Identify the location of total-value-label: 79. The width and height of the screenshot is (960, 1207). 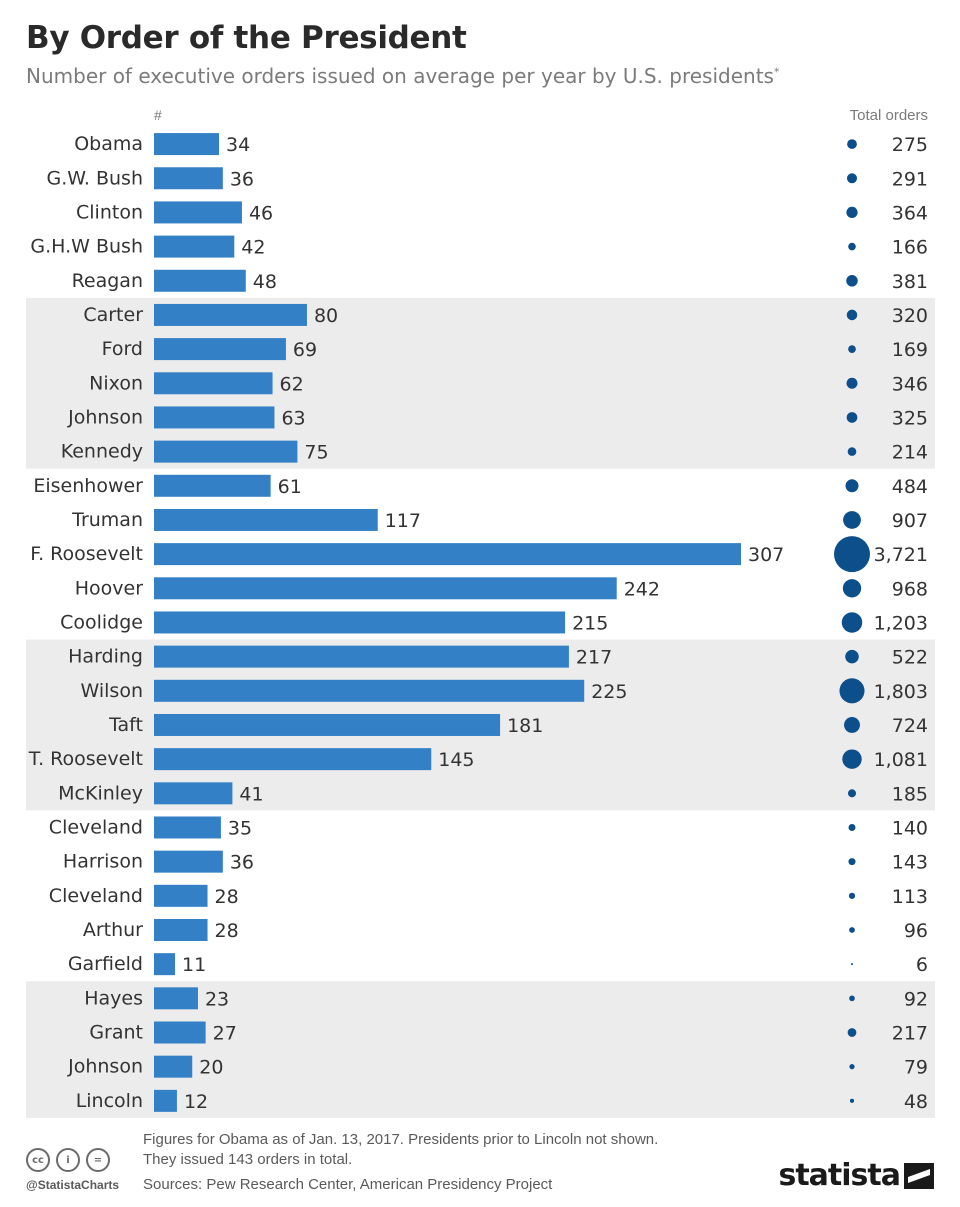
(916, 1068).